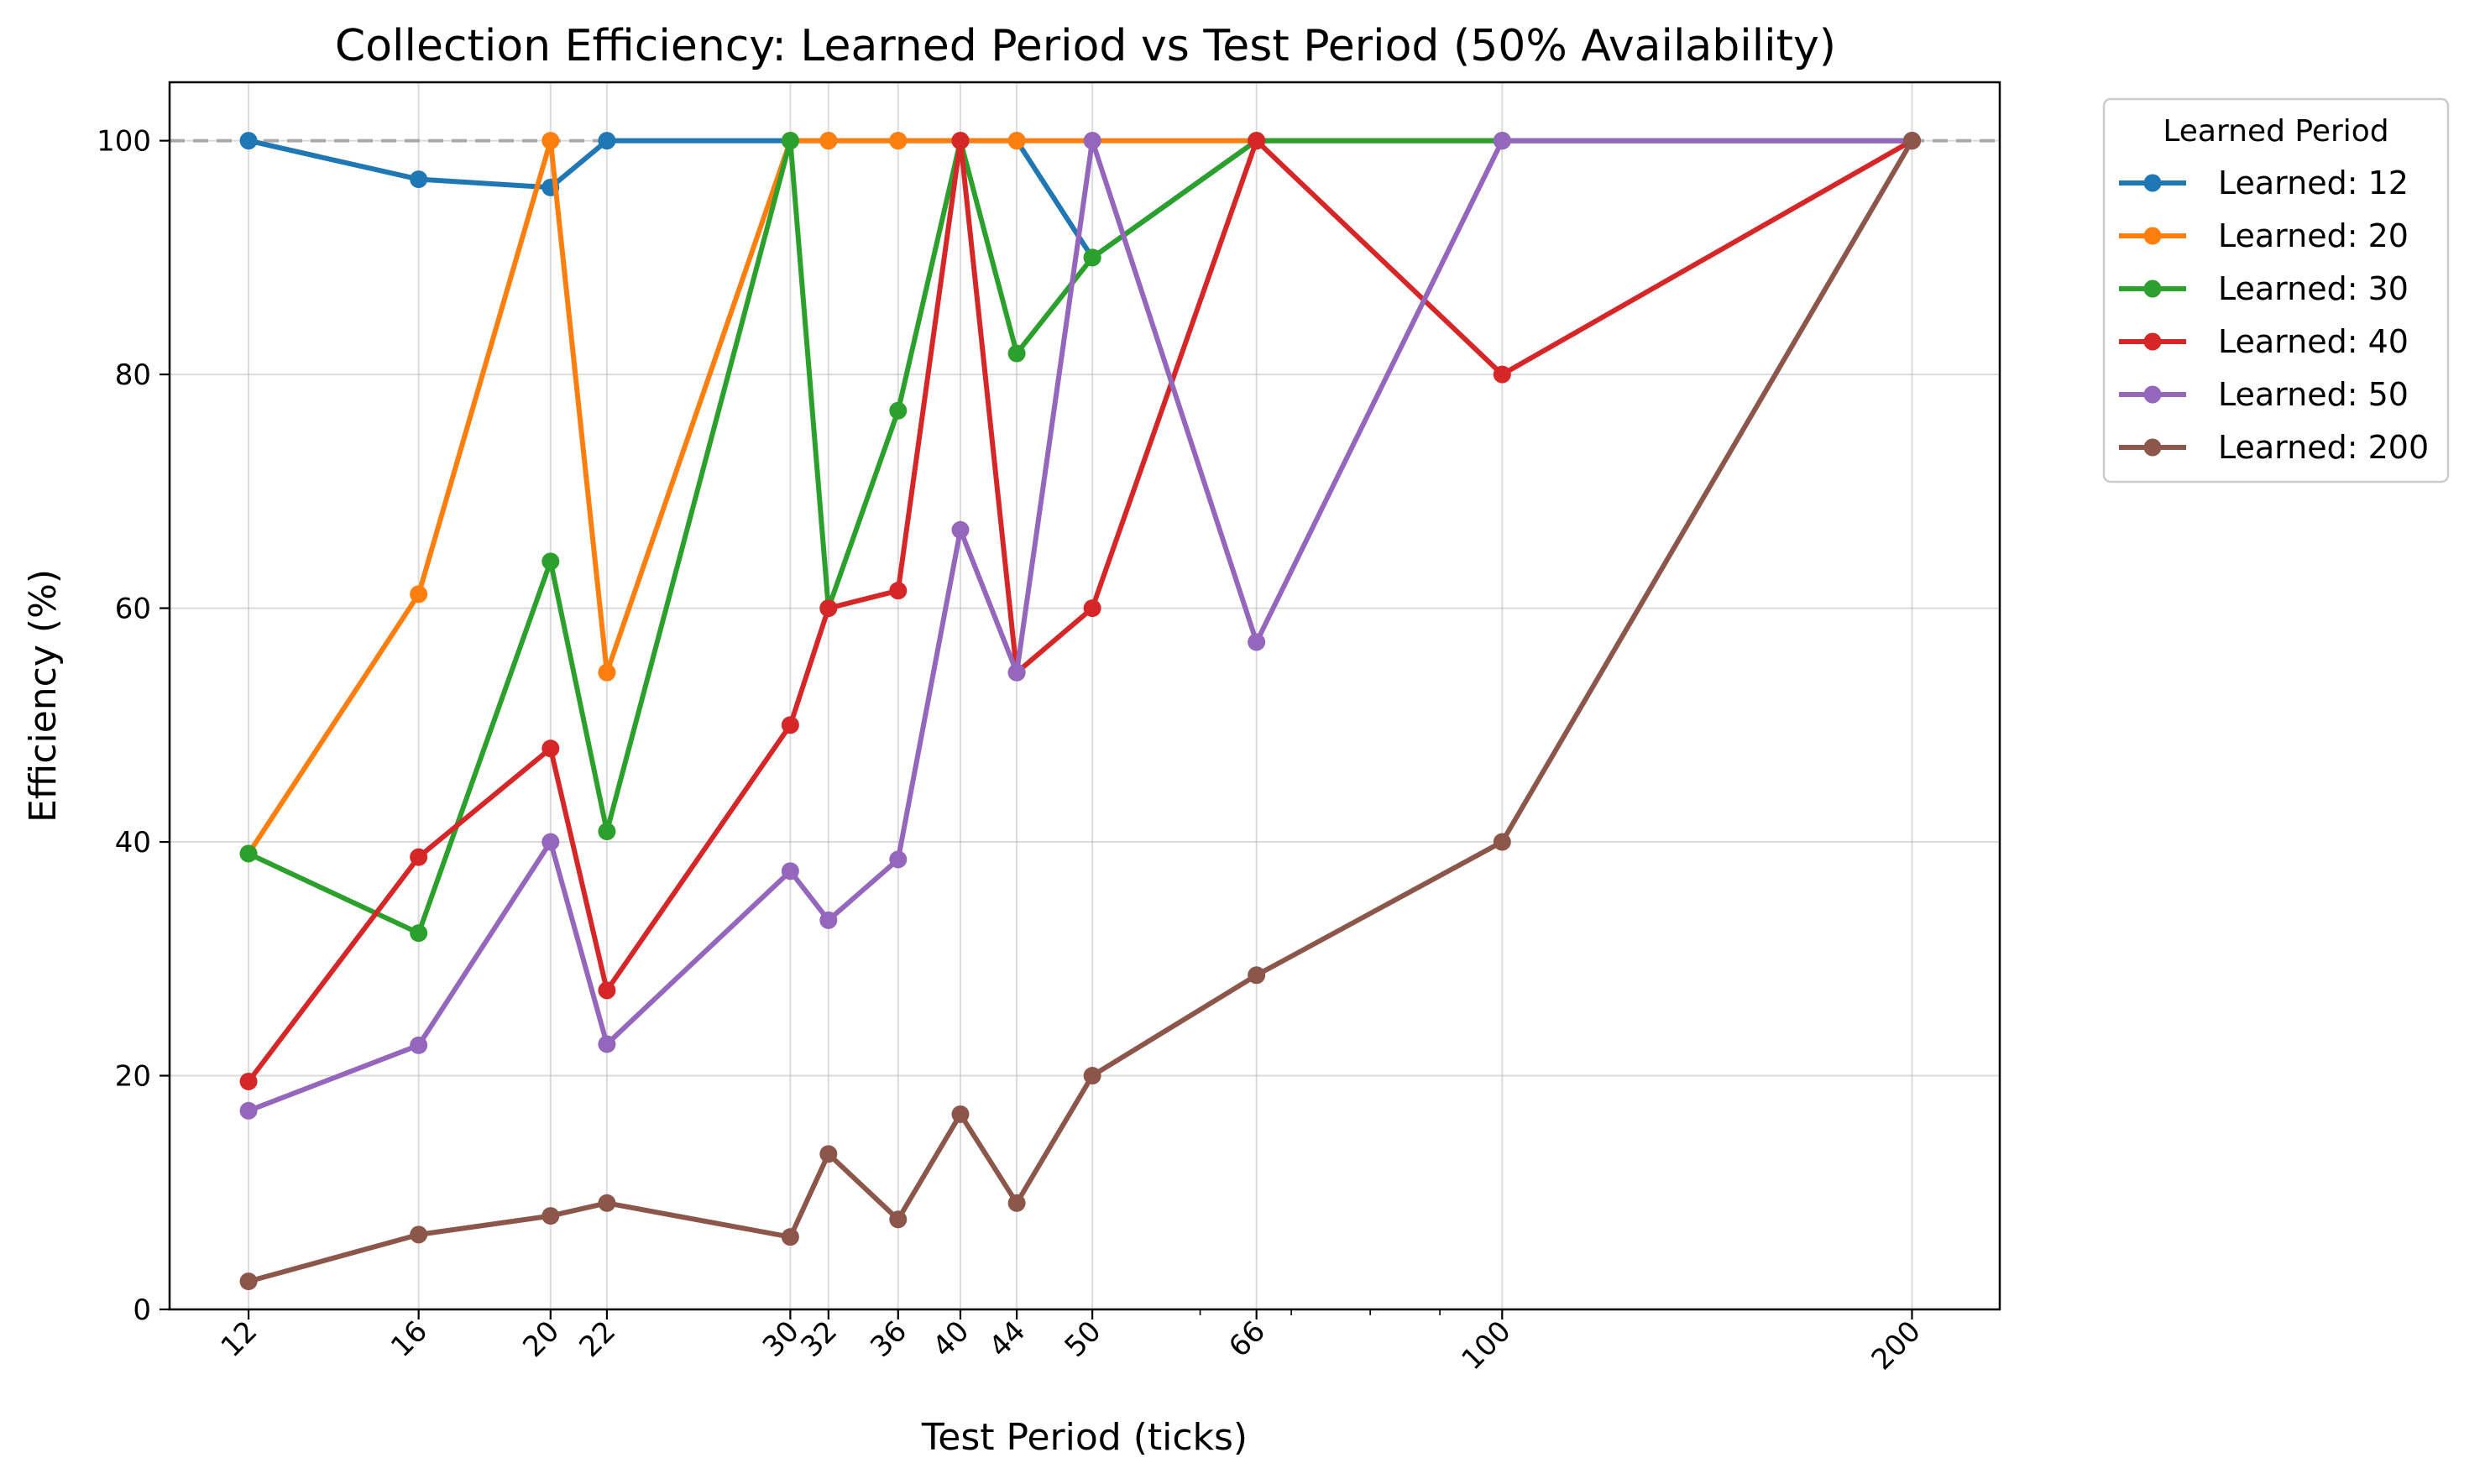  Describe the element at coordinates (1008, 1339) in the screenshot. I see `x-tick-label: 44` at that location.